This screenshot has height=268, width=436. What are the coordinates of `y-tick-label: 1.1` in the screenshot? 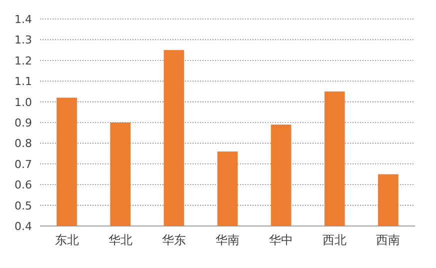 It's located at (23, 81).